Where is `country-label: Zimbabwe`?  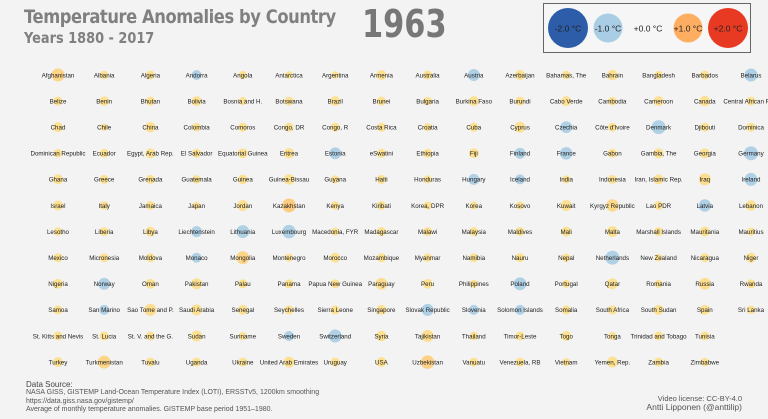
country-label: Zimbabwe is located at coordinates (705, 362).